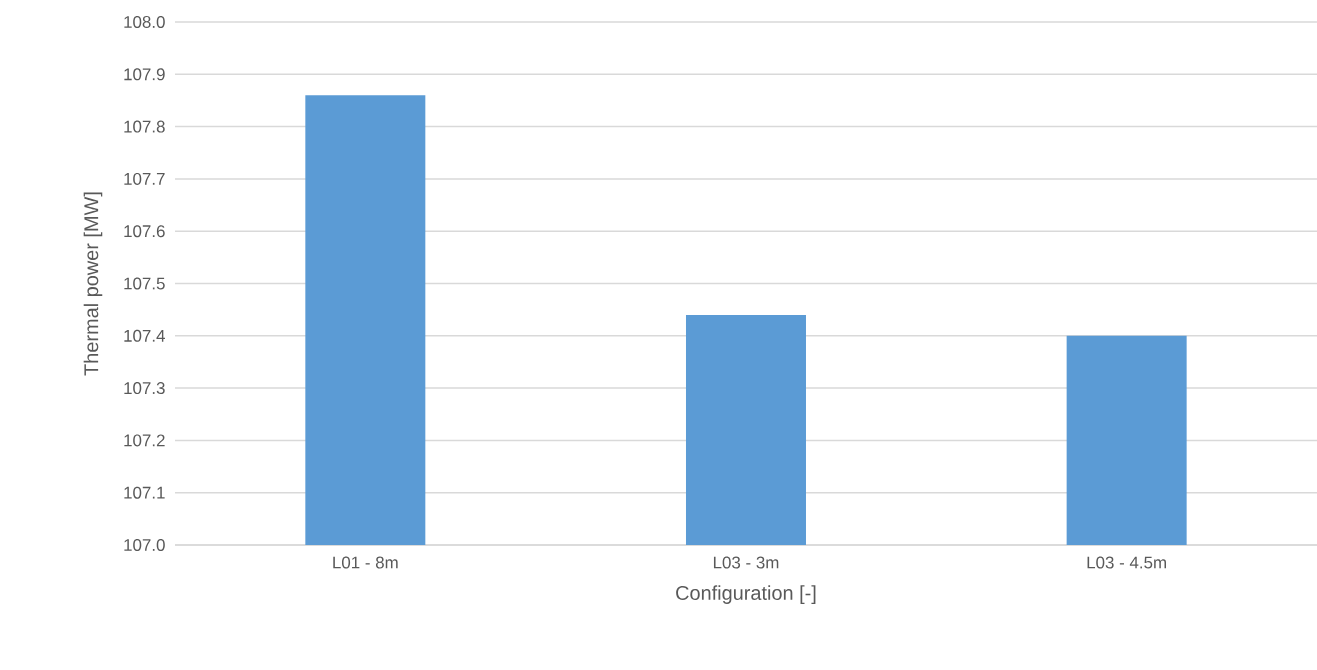 Image resolution: width=1317 pixels, height=670 pixels. I want to click on x-tick-label: L03 - 4.5m, so click(1126, 562).